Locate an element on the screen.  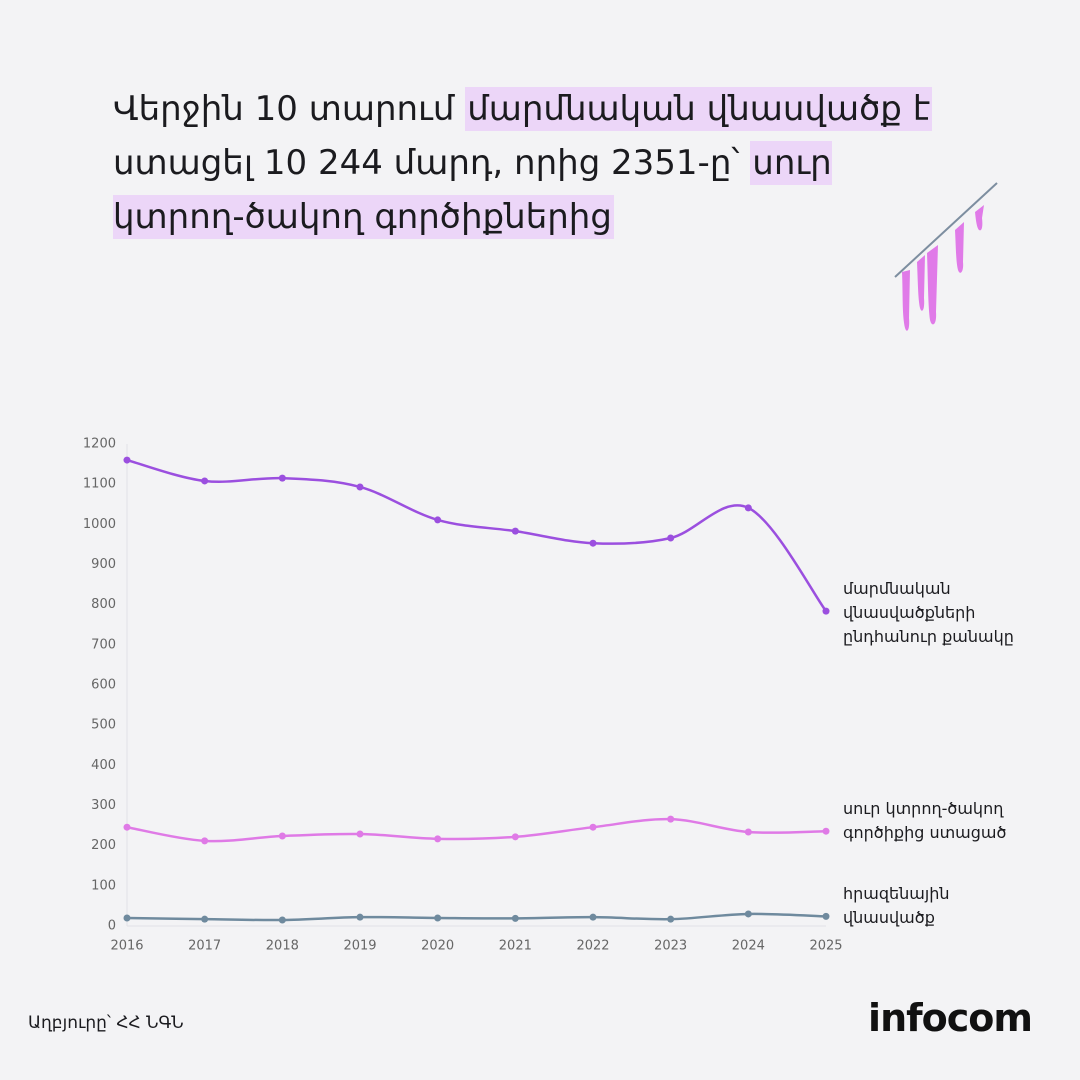
drip-decoration is located at coordinates (946, 256).